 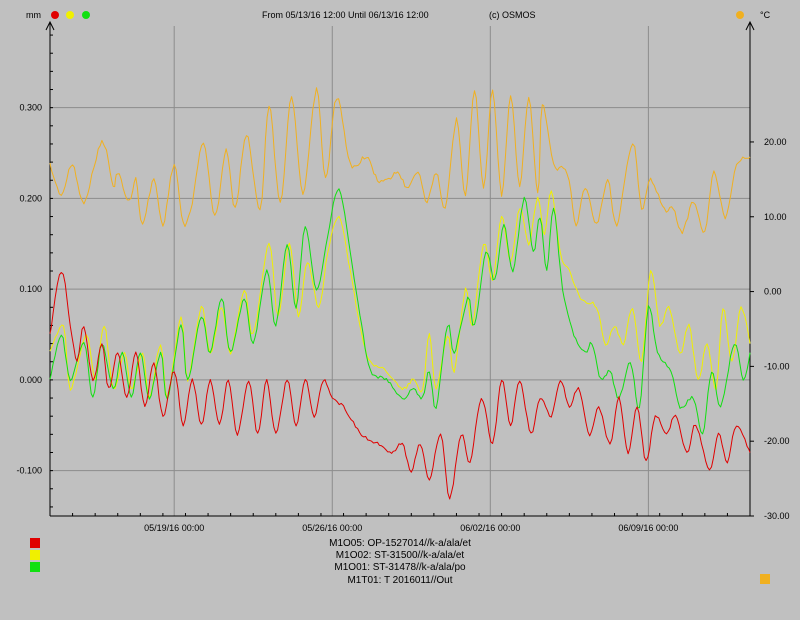 What do you see at coordinates (35, 567) in the screenshot?
I see `legend-swatch-green` at bounding box center [35, 567].